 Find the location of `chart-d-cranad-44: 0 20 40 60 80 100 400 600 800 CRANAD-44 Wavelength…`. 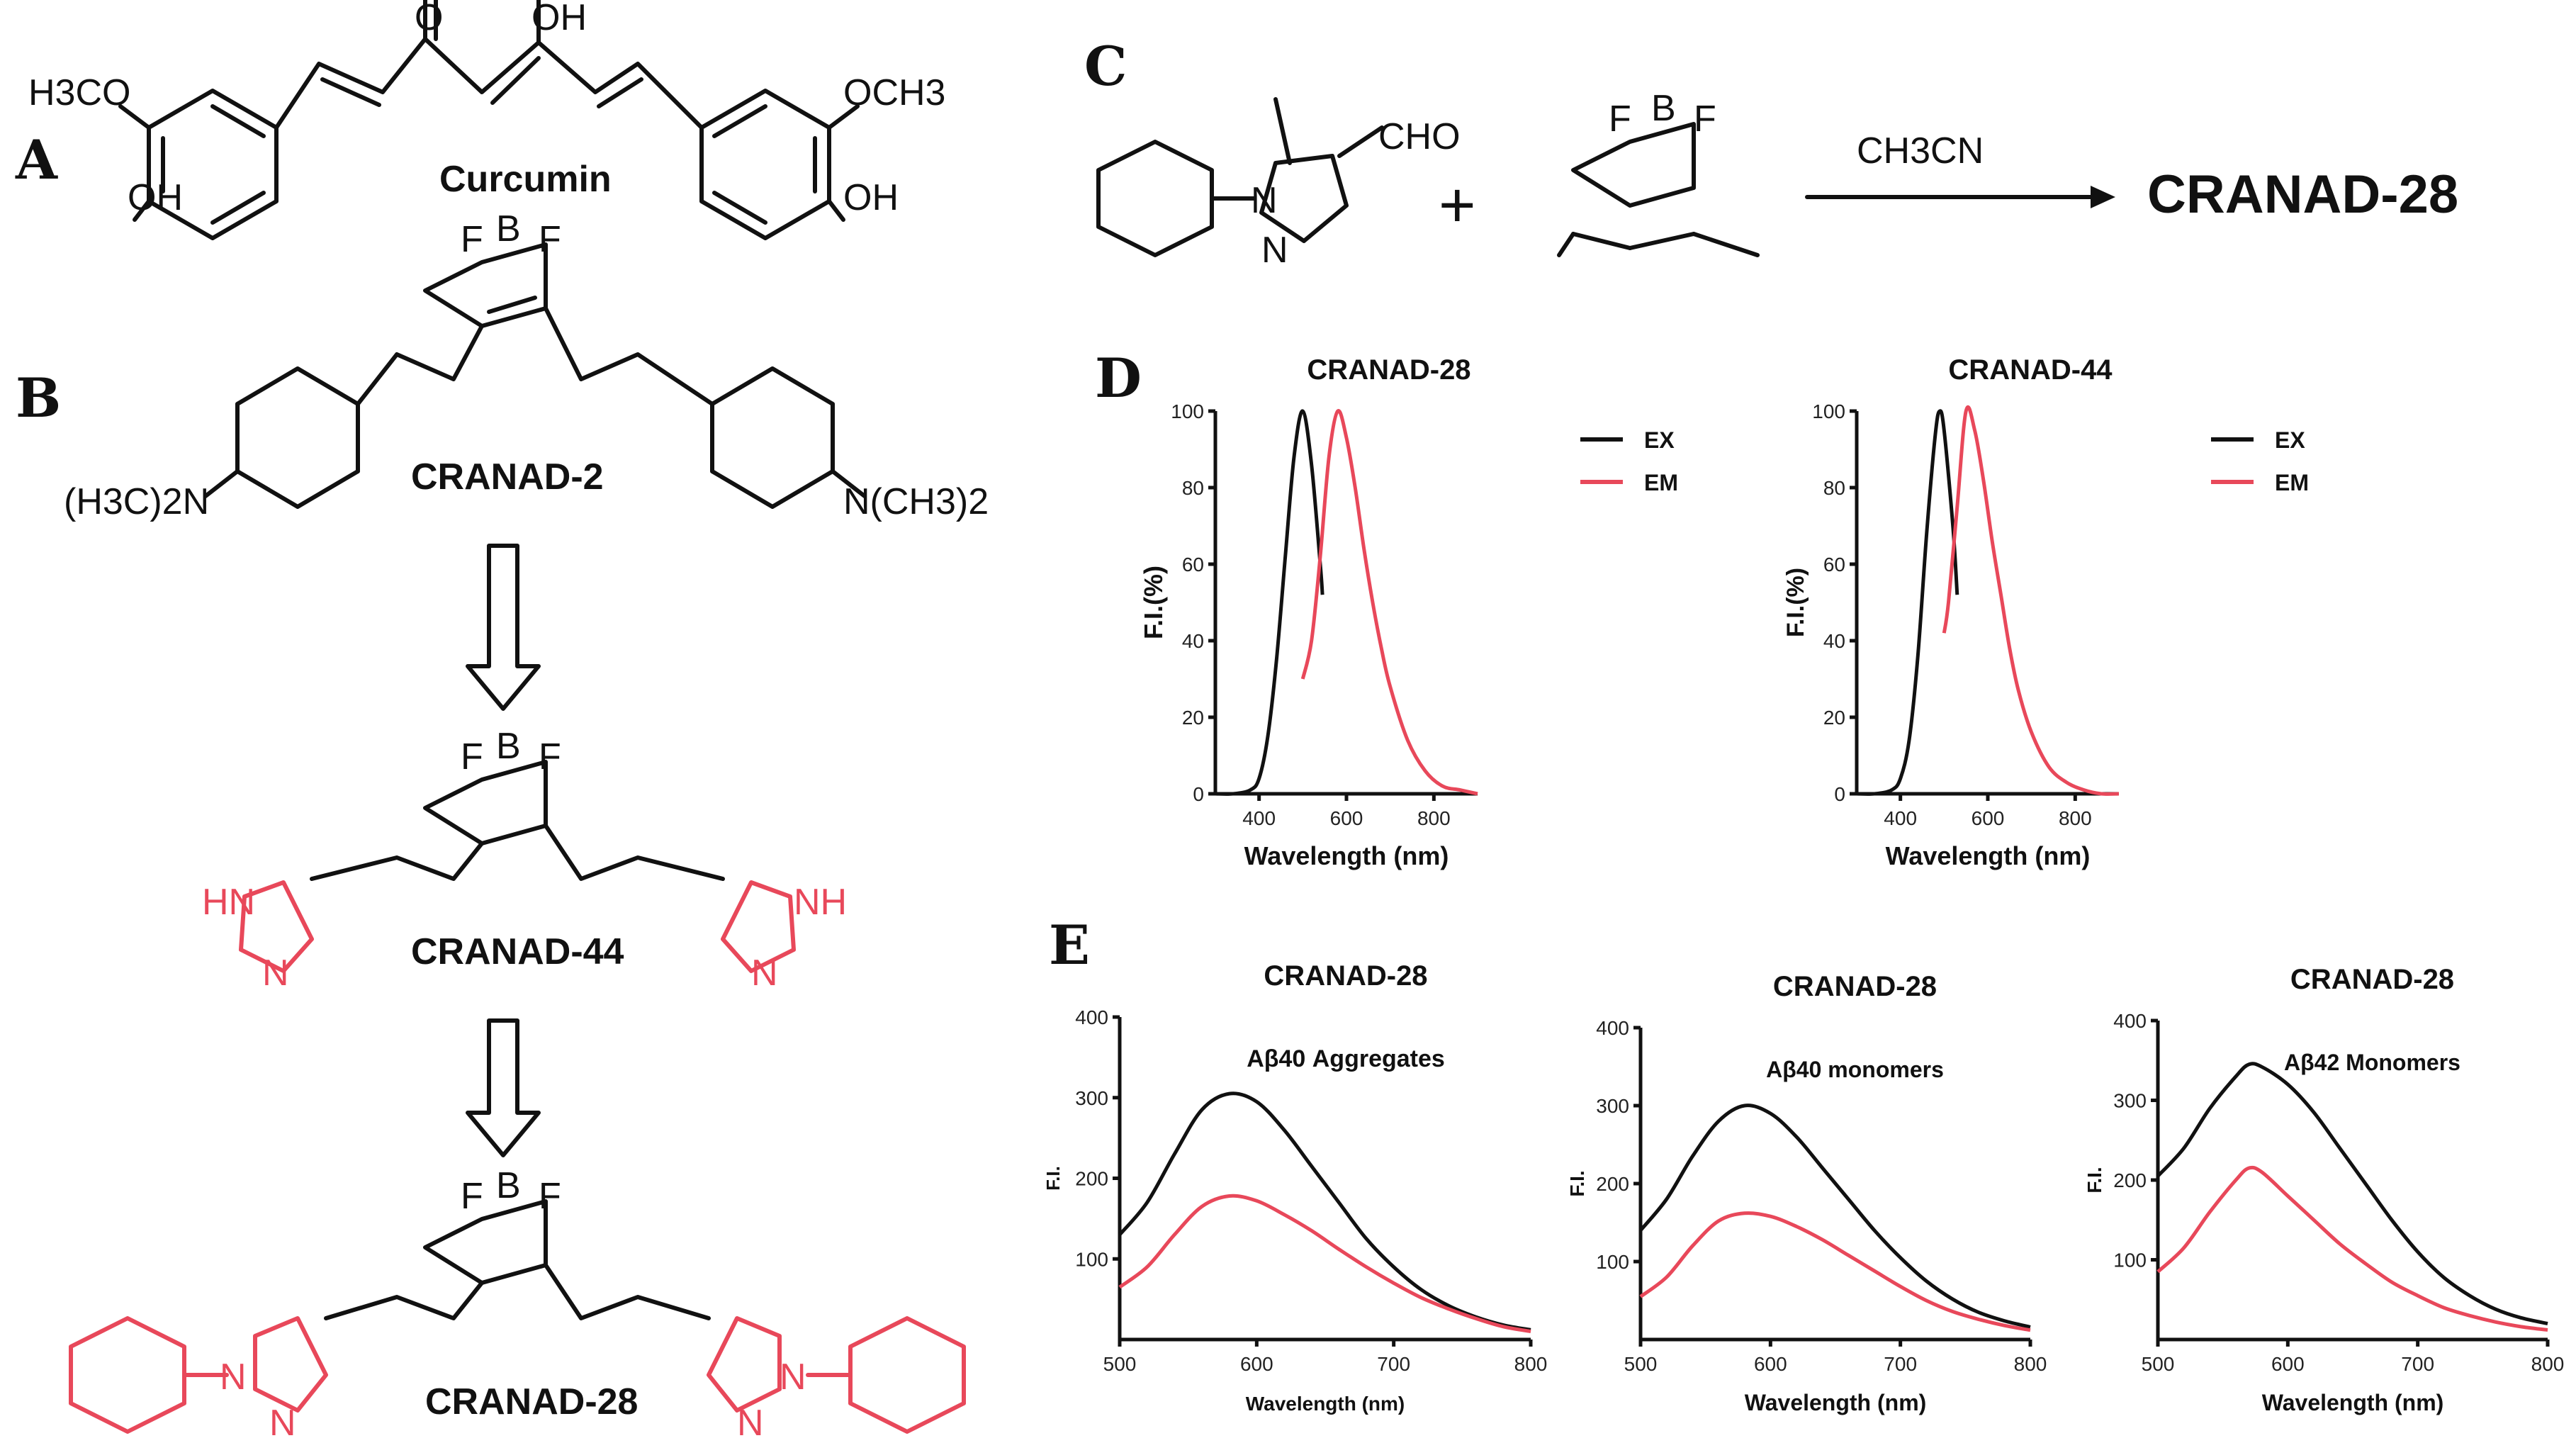

chart-d-cranad-44: 0 20 40 60 80 100 400 600 800 CRANAD-44 Wavelength… is located at coordinates (2045, 612).